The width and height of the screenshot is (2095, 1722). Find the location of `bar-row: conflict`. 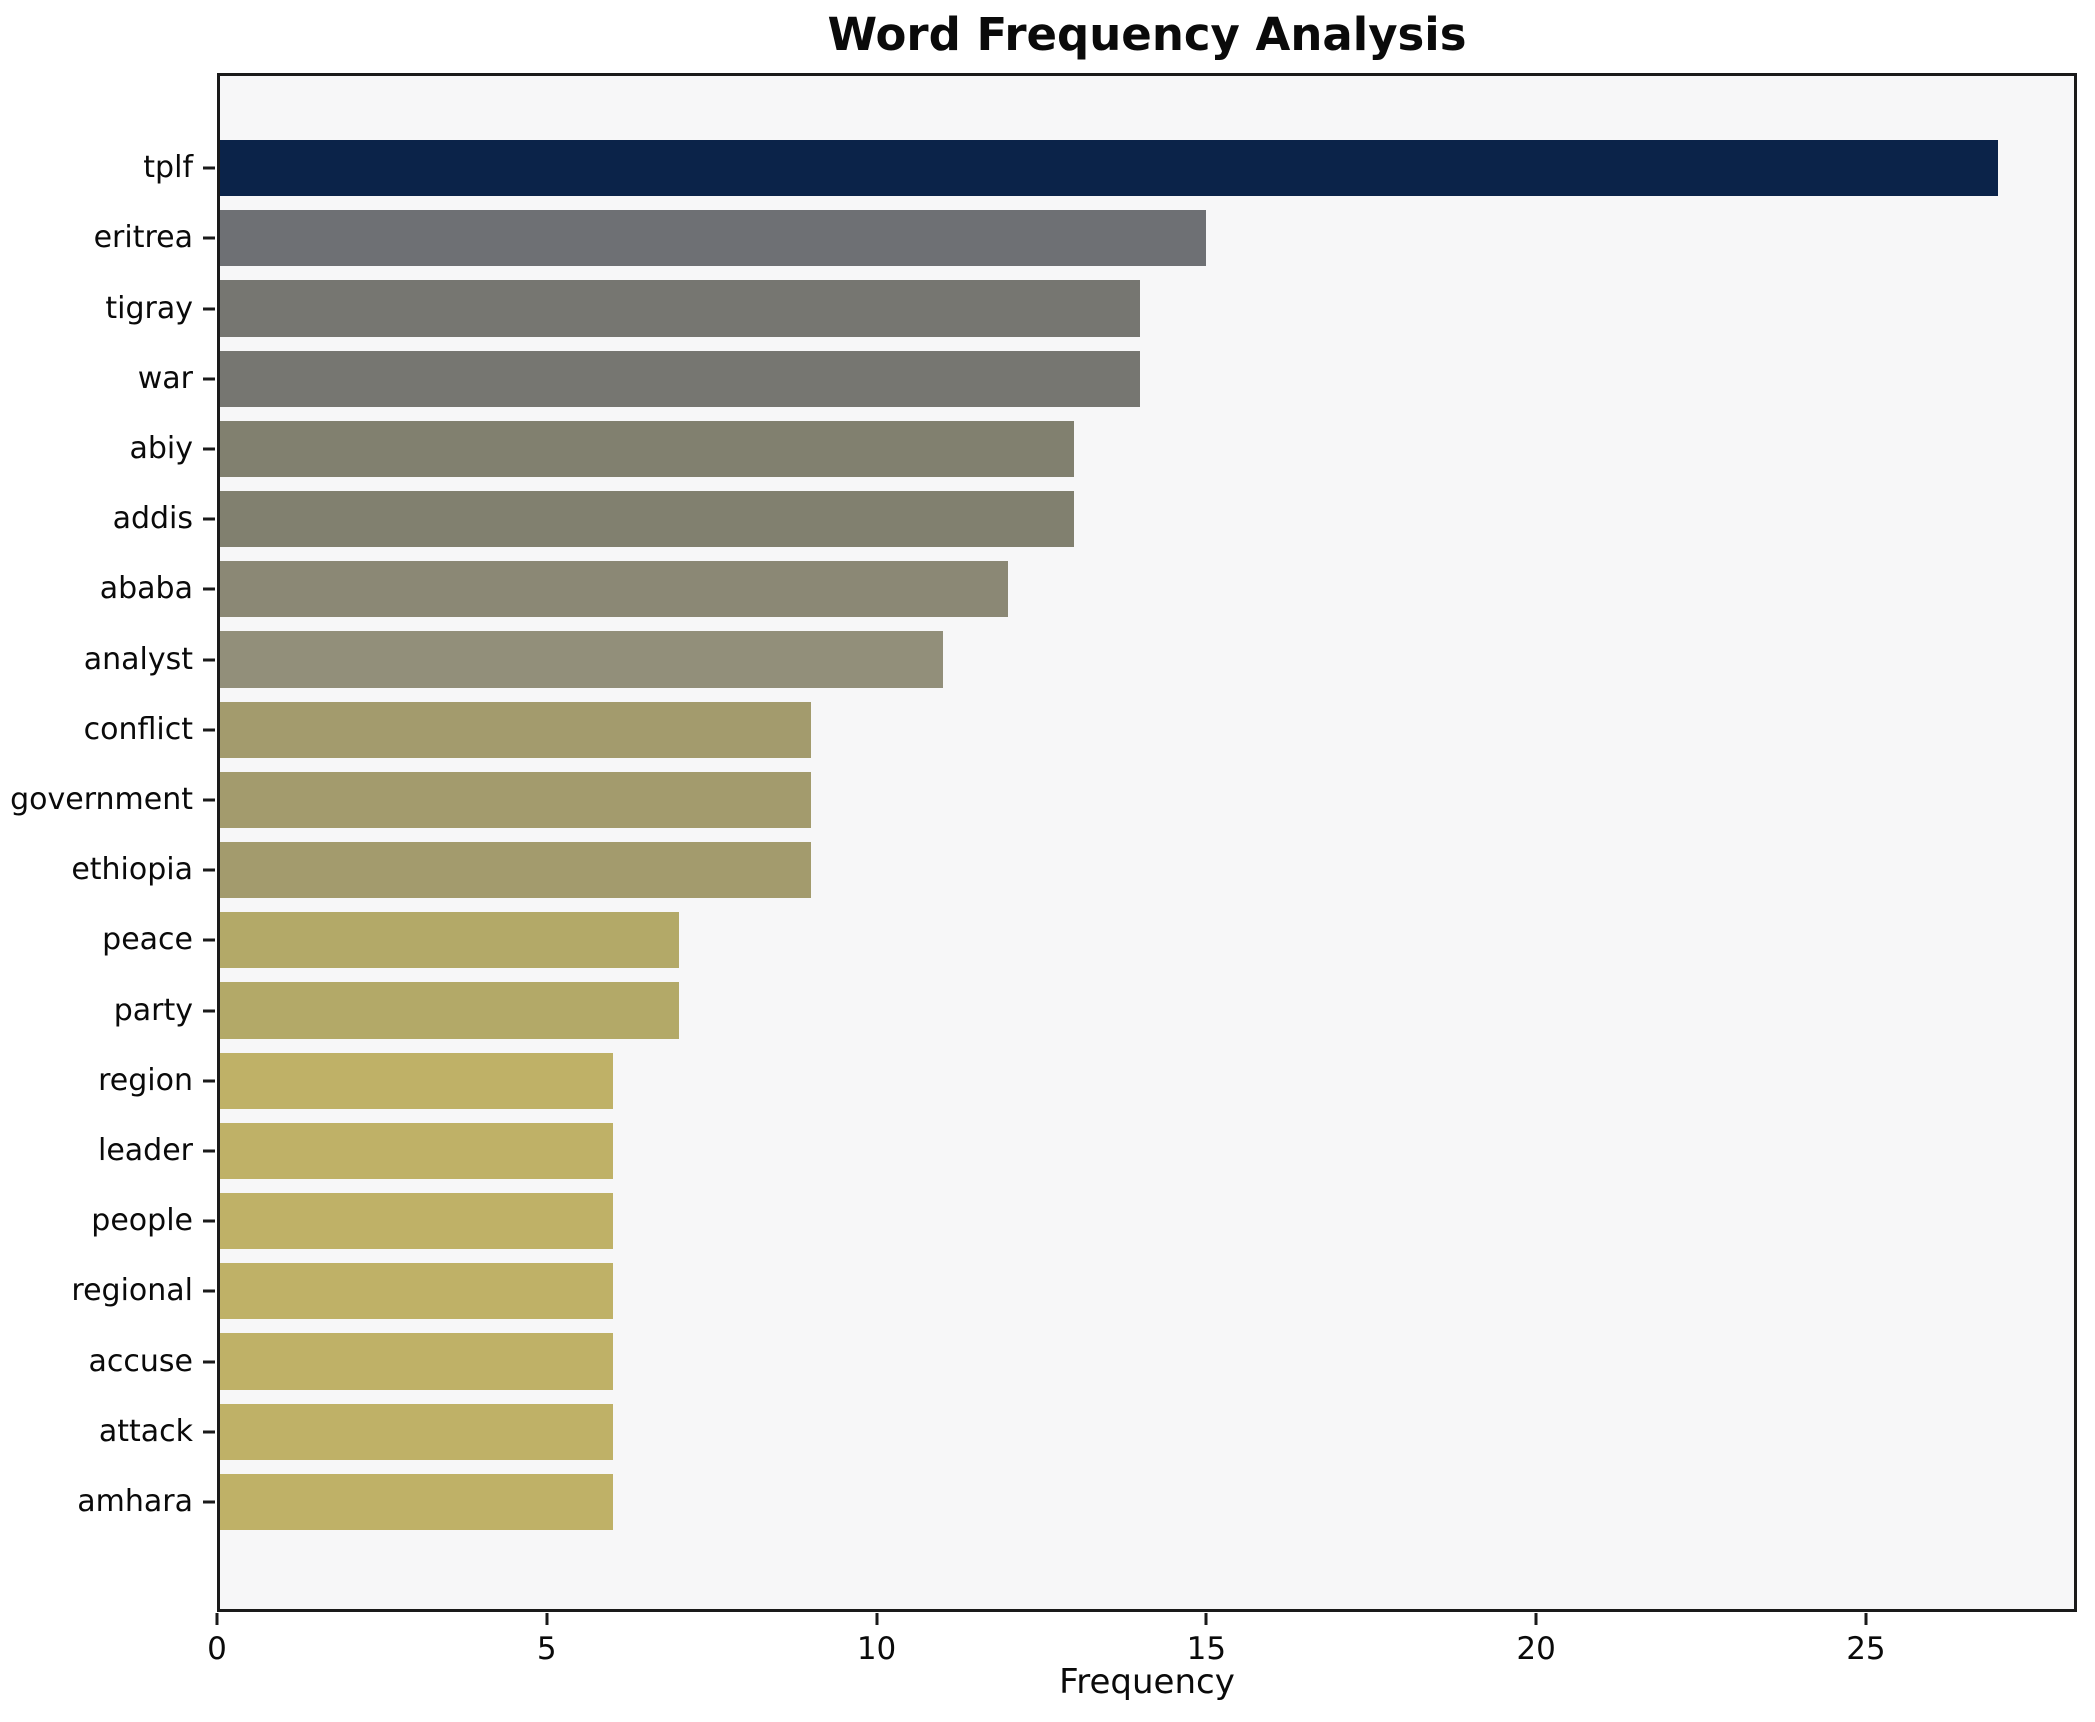

bar-row: conflict is located at coordinates (1080, 730).